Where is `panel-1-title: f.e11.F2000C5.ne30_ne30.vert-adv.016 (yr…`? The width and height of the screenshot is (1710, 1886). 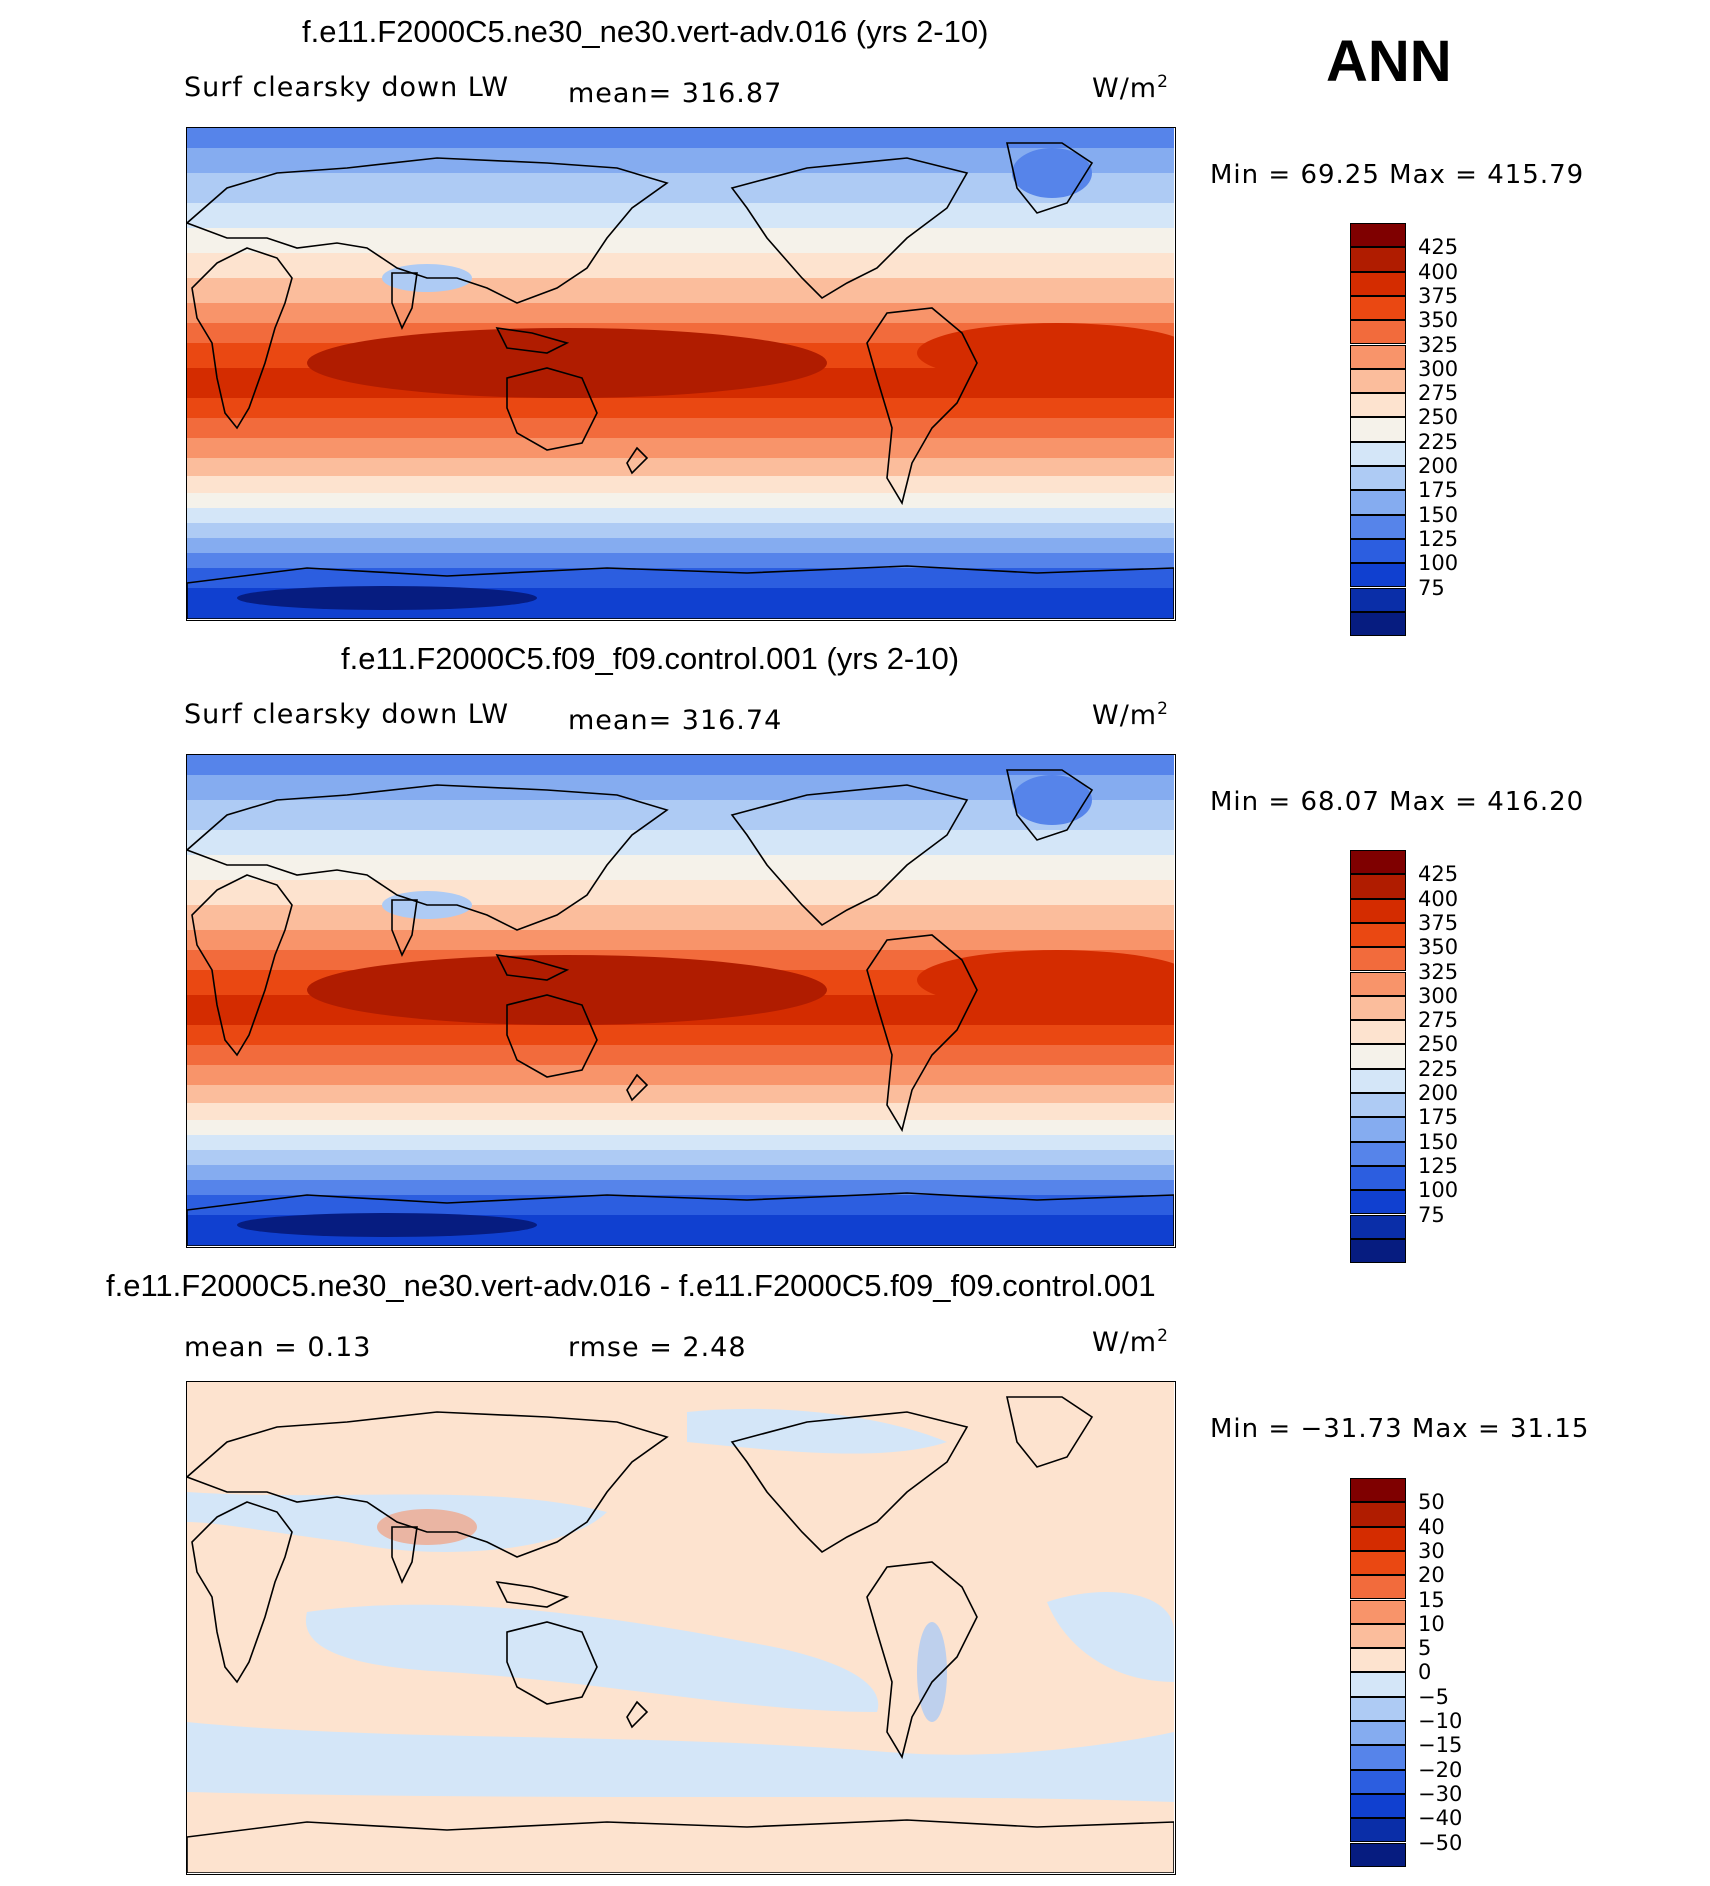
panel-1-title: f.e11.F2000C5.ne30_ne30.vert-adv.016 (yr… is located at coordinates (645, 31).